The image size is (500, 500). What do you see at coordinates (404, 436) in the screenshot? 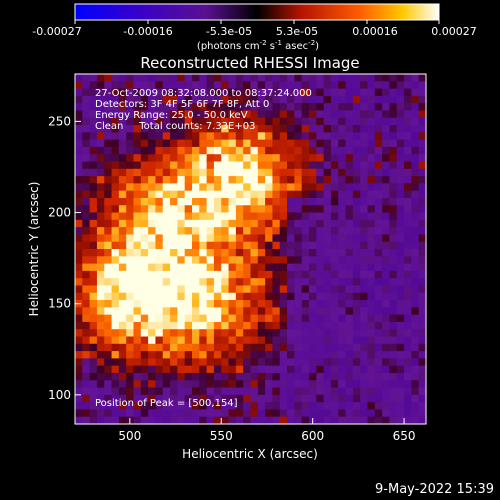
I see `x-tick-label: 650` at bounding box center [404, 436].